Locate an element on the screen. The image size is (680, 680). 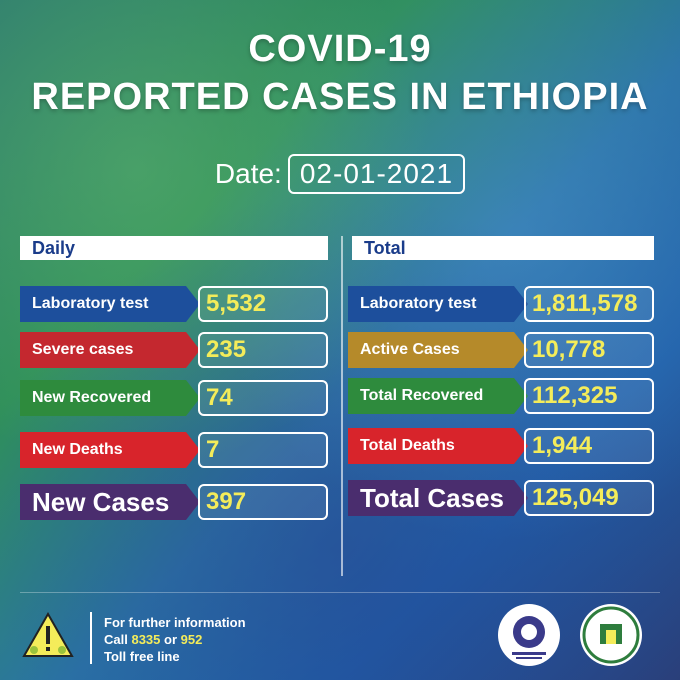
total-active-label: Active Cases is located at coordinates (438, 350).